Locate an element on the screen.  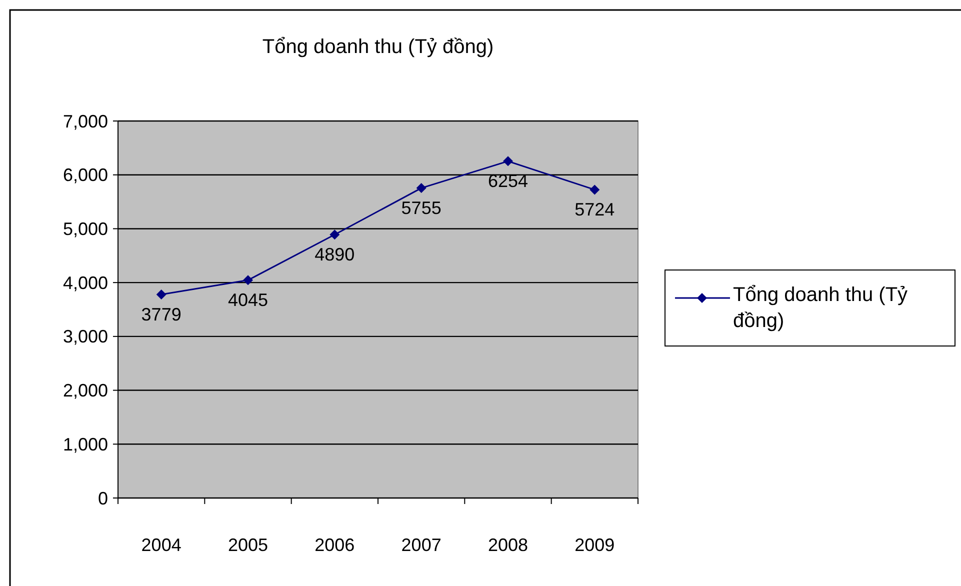
data-label: 3779 is located at coordinates (161, 314).